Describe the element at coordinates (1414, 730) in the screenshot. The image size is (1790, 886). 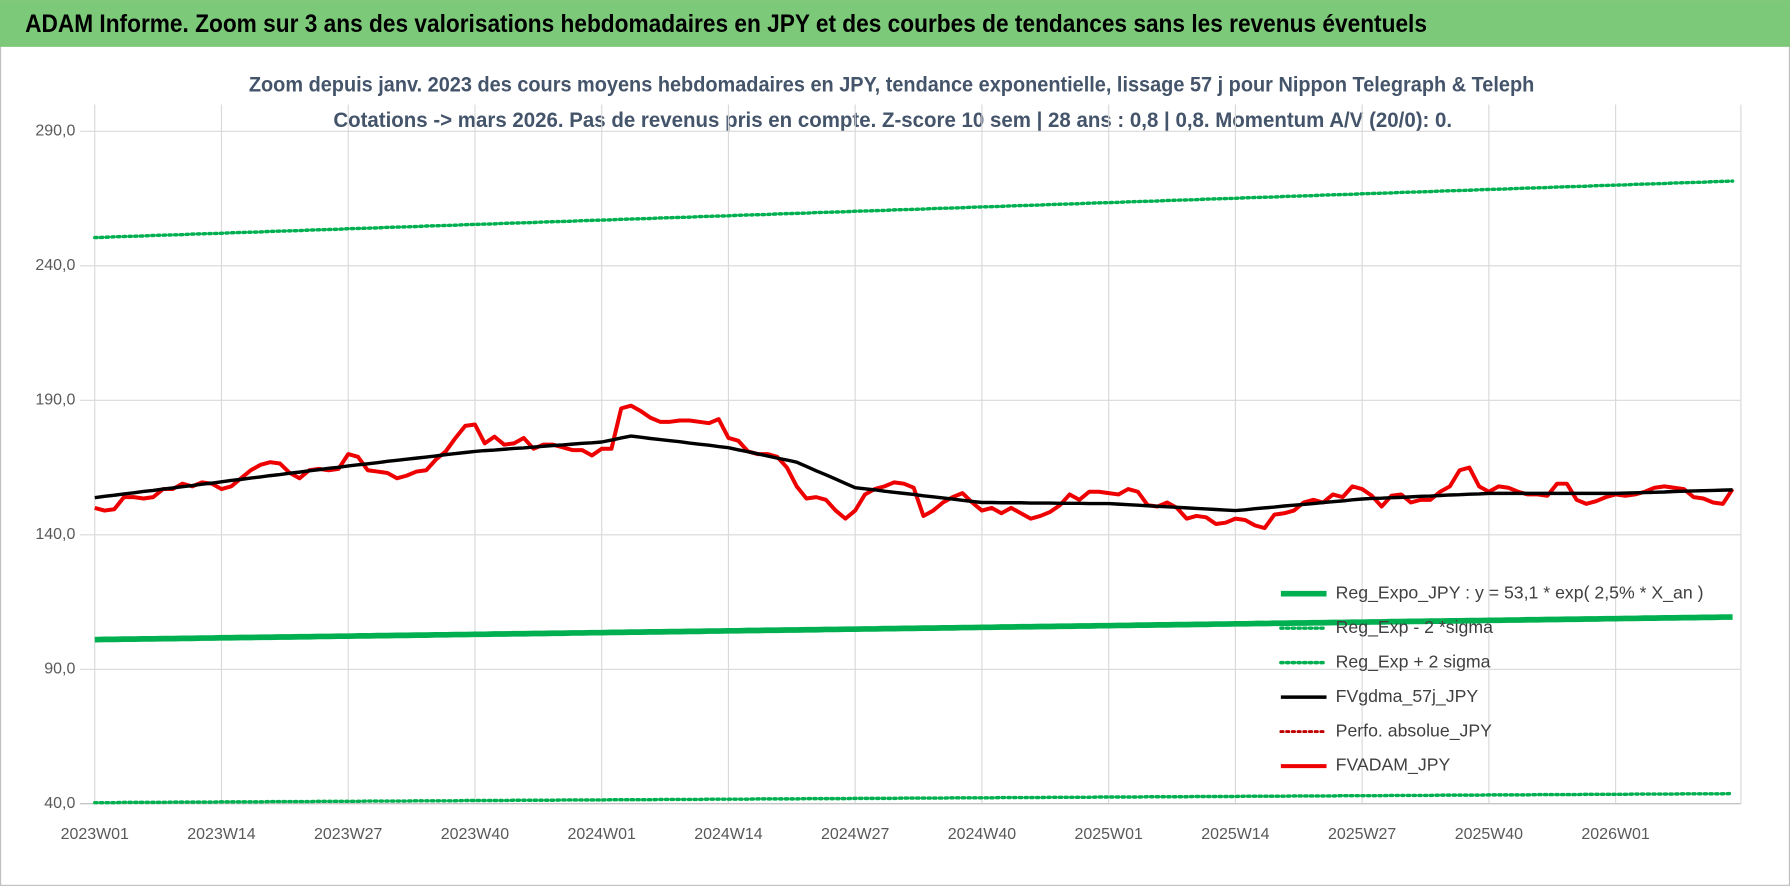
I see `legend-label: Perfo. absolue_JPY` at that location.